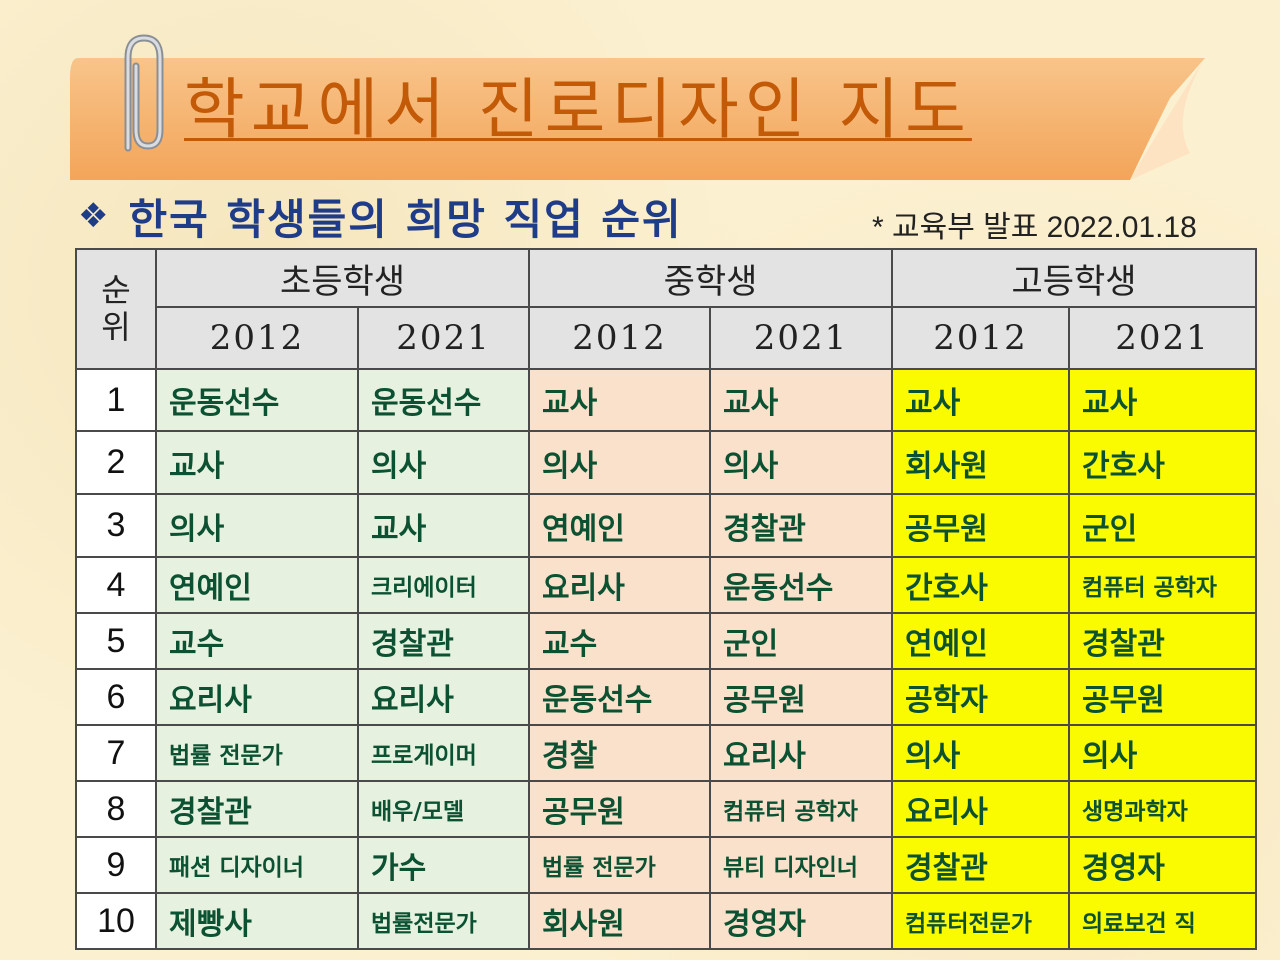 The width and height of the screenshot is (1280, 960). What do you see at coordinates (116, 865) in the screenshot?
I see `rank-cell: 9` at bounding box center [116, 865].